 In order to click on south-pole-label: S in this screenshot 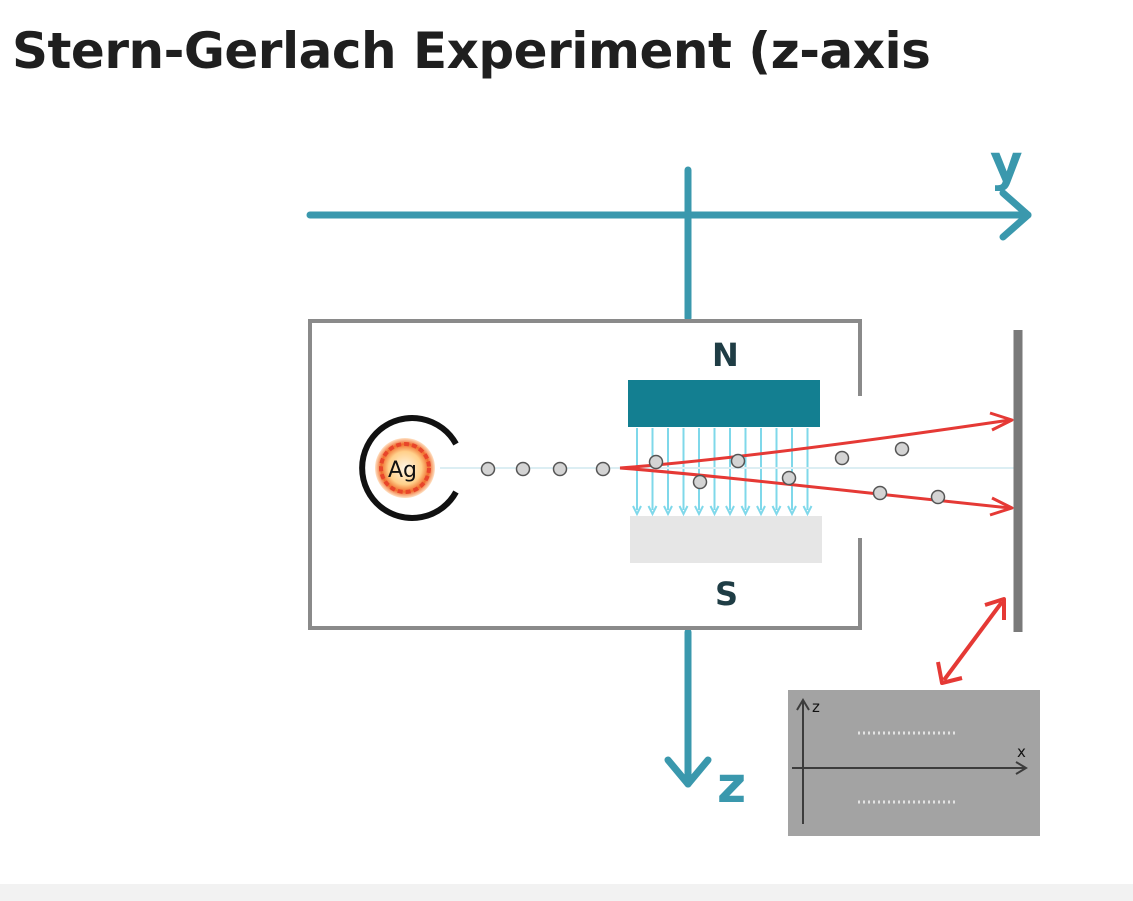, I will do `click(726, 594)`.